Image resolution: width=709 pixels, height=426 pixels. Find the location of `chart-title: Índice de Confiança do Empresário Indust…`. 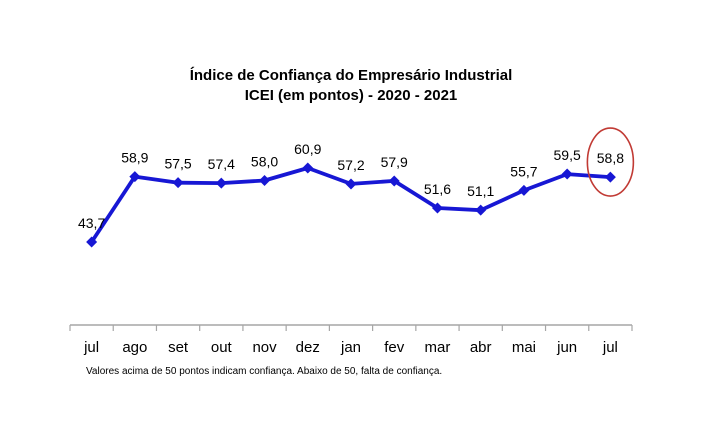

chart-title: Índice de Confiança do Empresário Indust… is located at coordinates (351, 86).